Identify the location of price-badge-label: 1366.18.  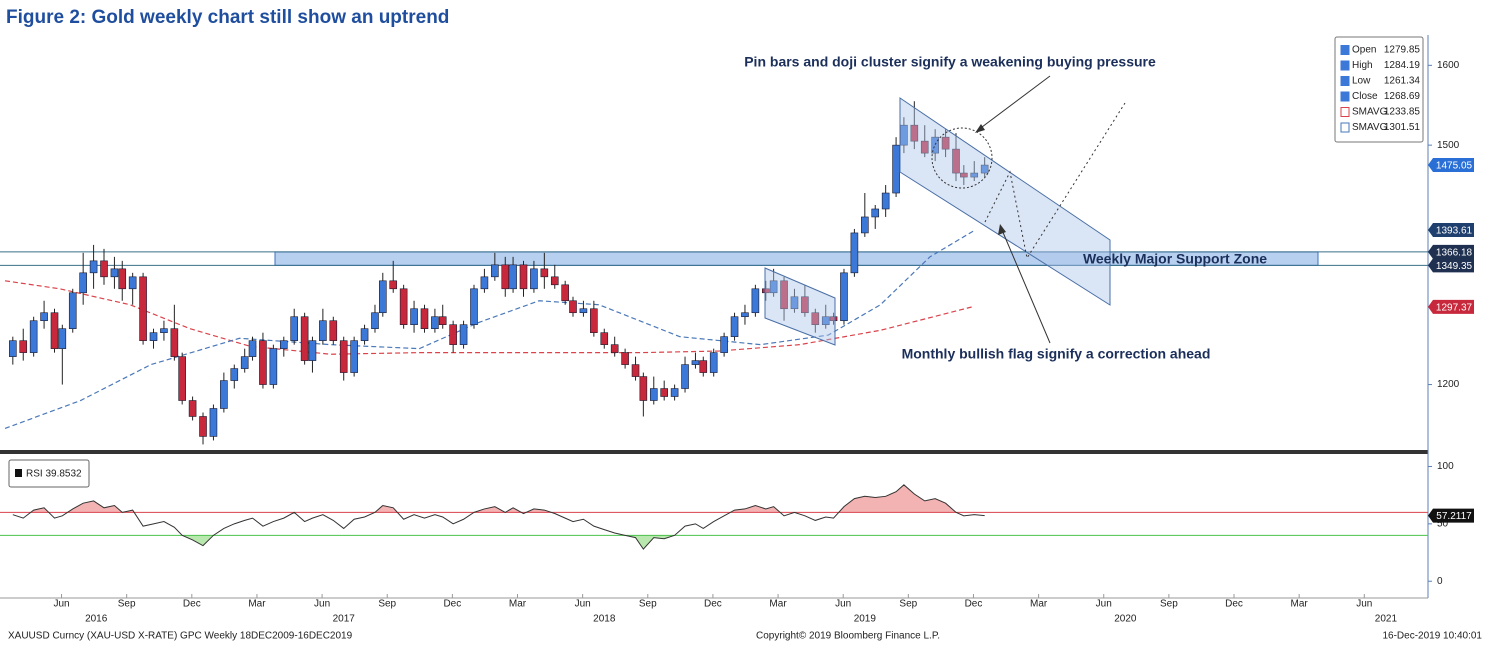
(1454, 253).